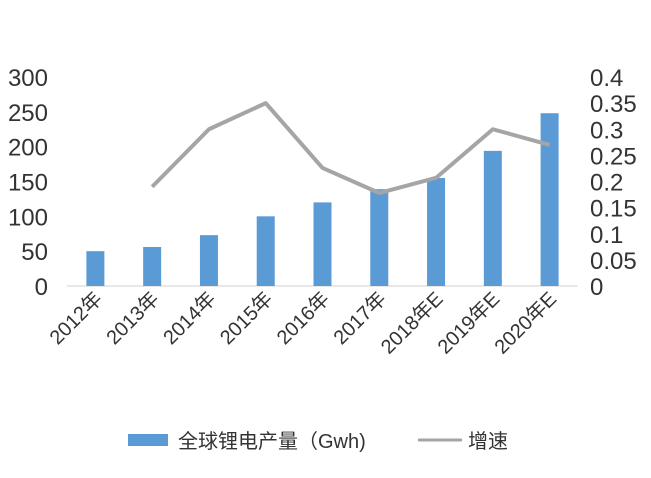 The image size is (651, 478). What do you see at coordinates (613, 209) in the screenshot?
I see `right-tick-label: 0.15` at bounding box center [613, 209].